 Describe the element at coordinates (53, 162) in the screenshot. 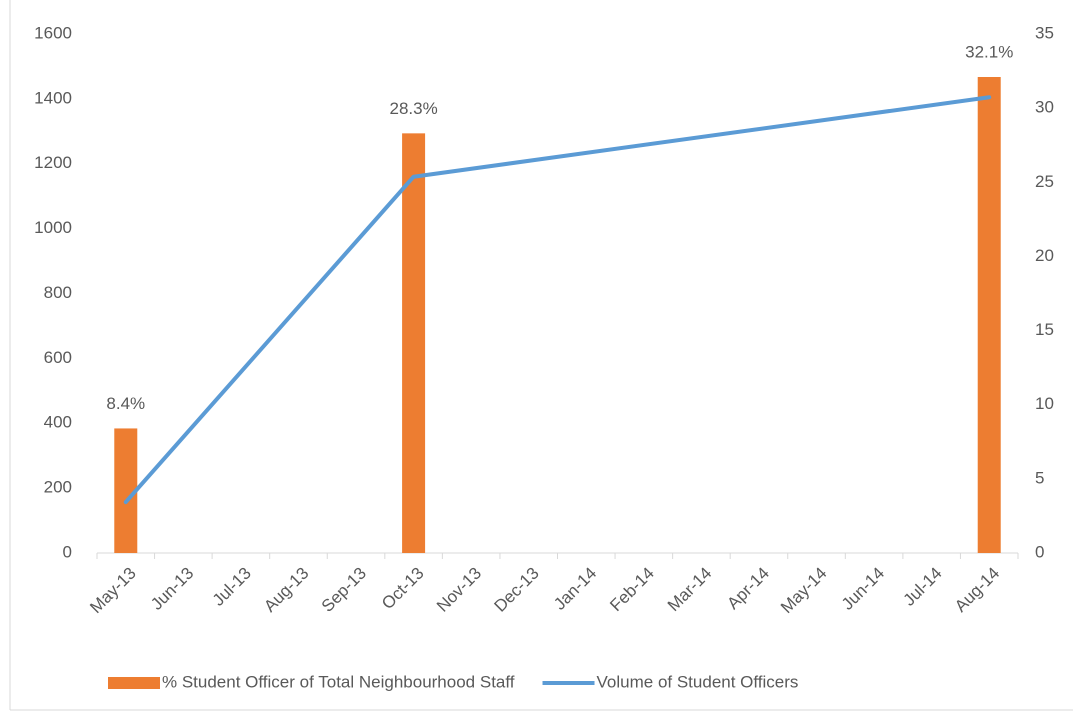

I see `y-tick-label: 1200` at that location.